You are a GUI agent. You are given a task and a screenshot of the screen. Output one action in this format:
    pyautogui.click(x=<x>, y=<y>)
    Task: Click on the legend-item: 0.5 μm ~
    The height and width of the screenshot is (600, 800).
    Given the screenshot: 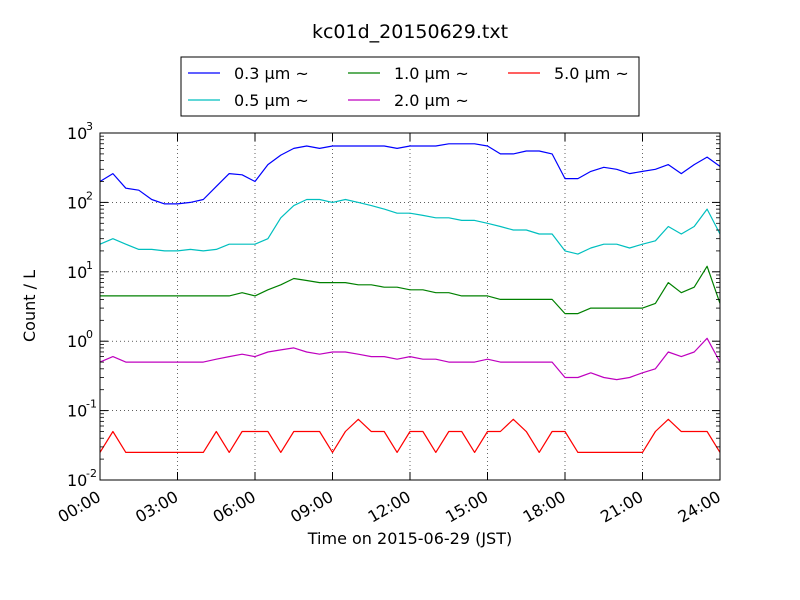 What is the action you would take?
    pyautogui.click(x=248, y=100)
    